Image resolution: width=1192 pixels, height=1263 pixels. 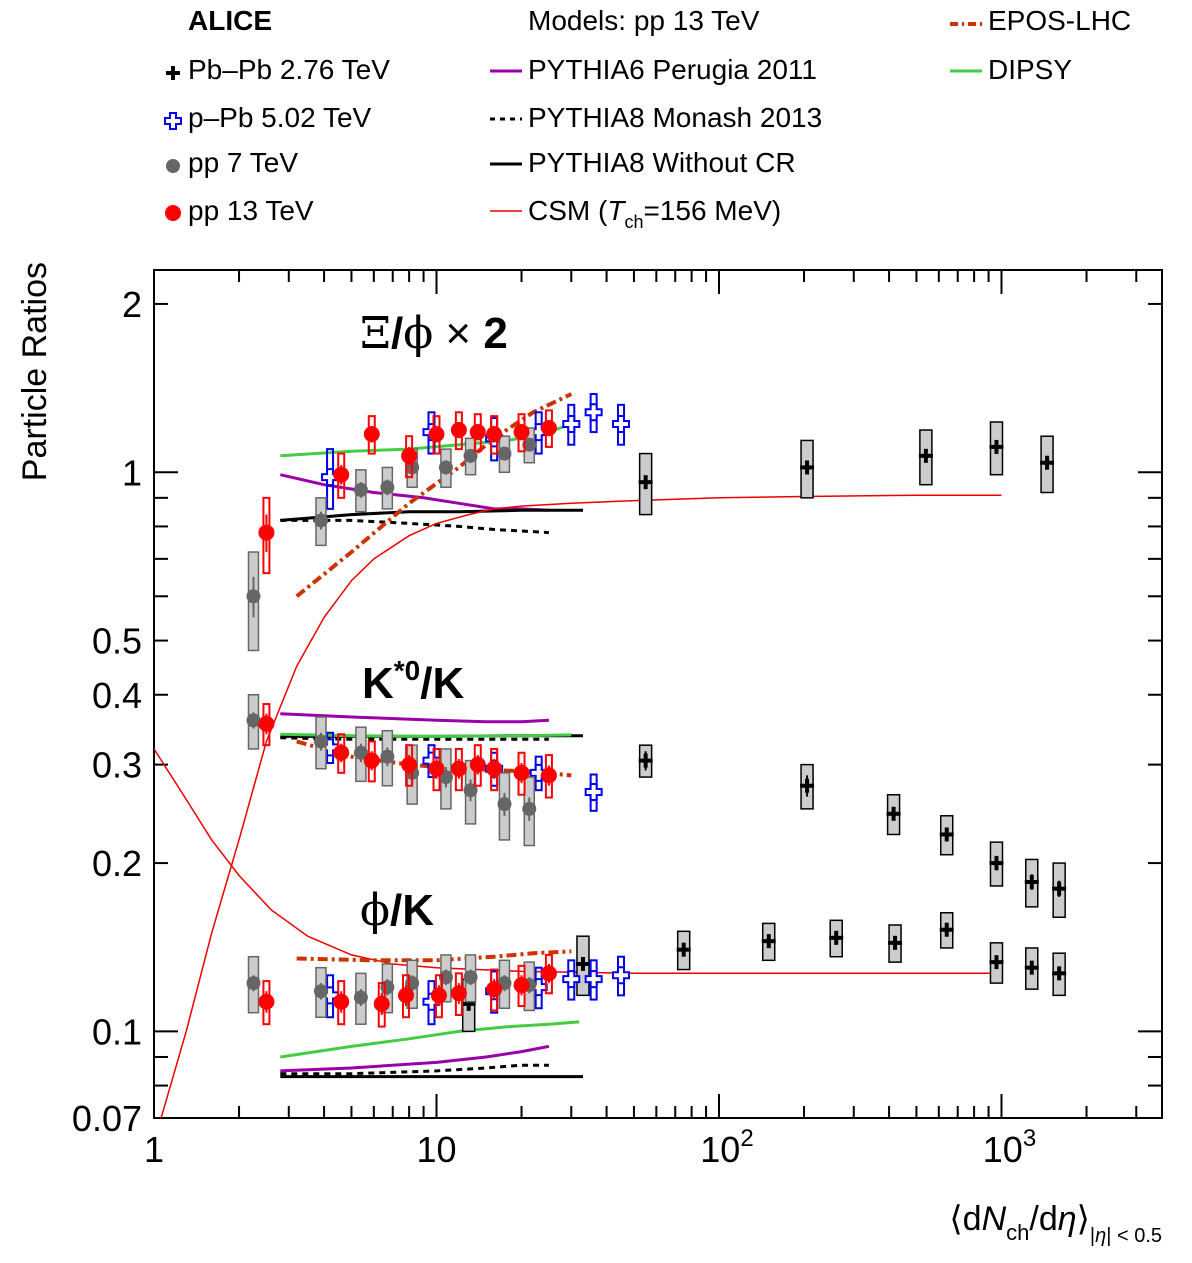 What do you see at coordinates (173, 166) in the screenshot?
I see `legend-marker-pp7` at bounding box center [173, 166].